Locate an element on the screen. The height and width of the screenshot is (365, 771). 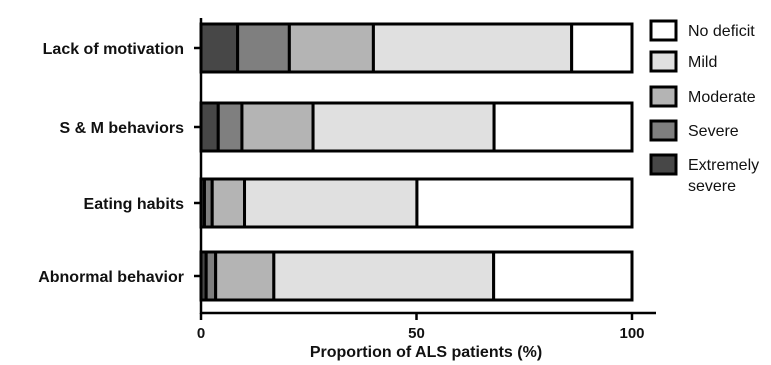
legend-label-mild: Mild is located at coordinates (702, 62).